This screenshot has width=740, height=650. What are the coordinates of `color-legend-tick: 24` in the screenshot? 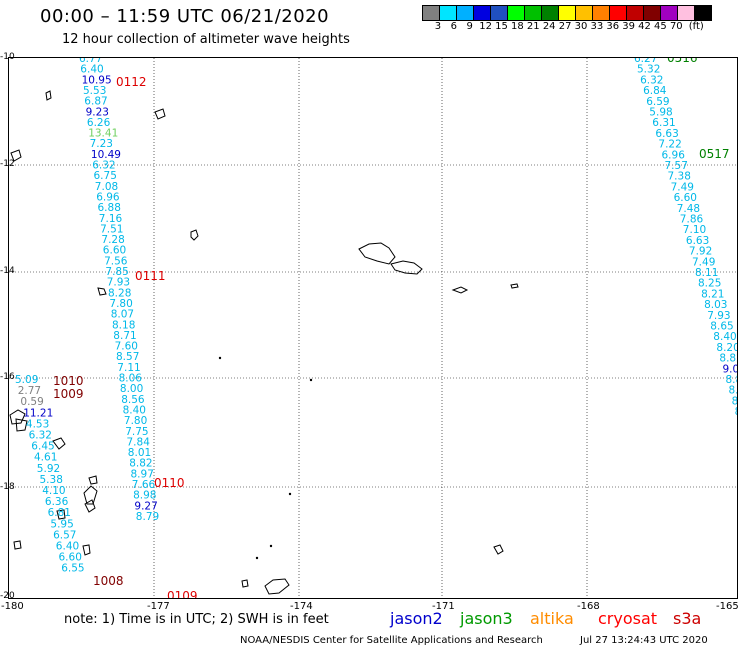 It's located at (549, 26).